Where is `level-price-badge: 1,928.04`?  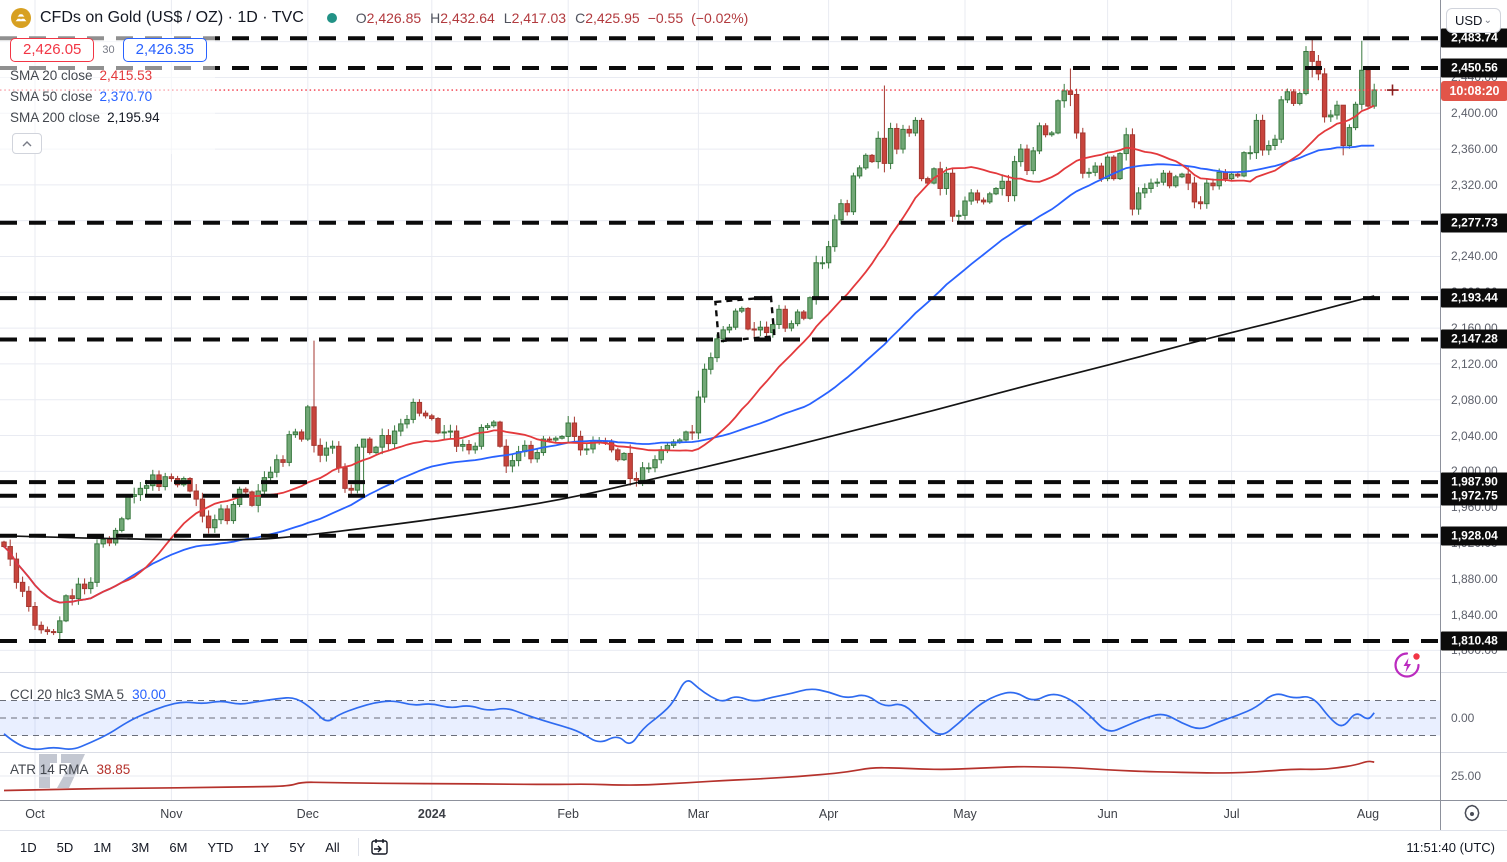 level-price-badge: 1,928.04 is located at coordinates (1474, 536).